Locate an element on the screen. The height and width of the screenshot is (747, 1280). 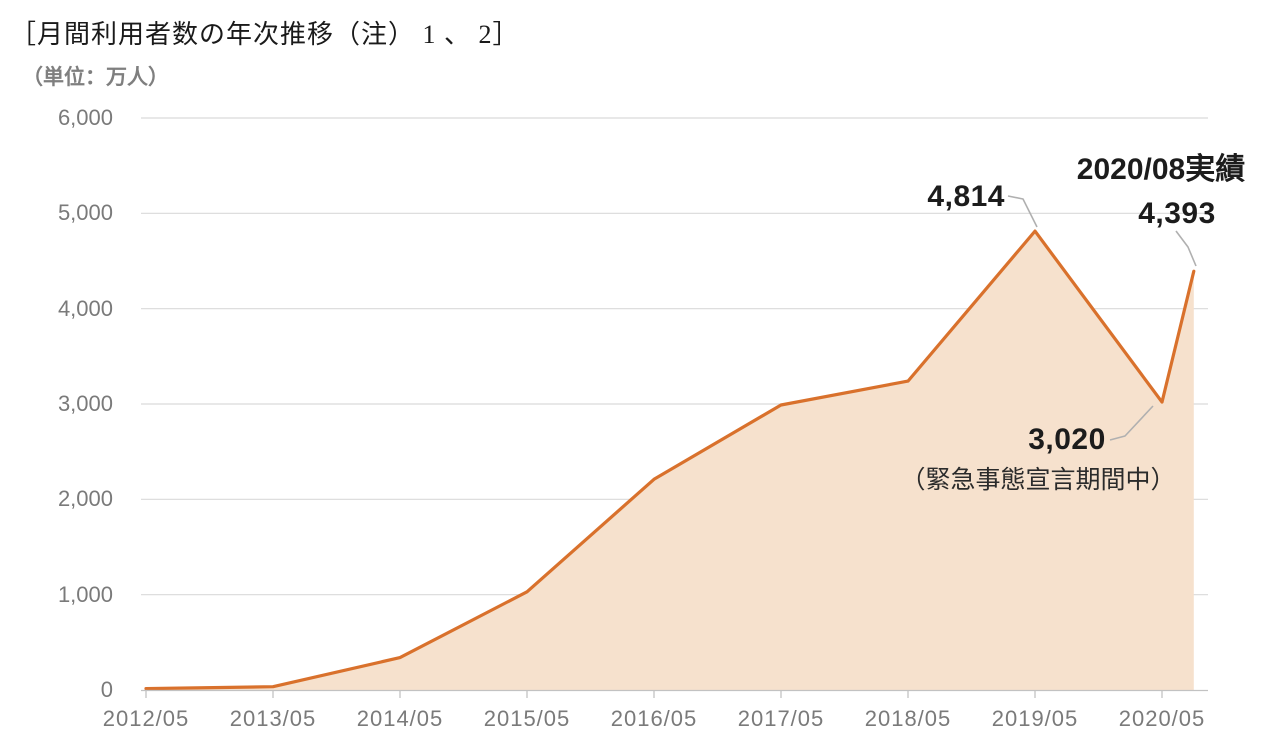
chart-title: ［月間利用者数の年次推移（注） 1 、 2］ is located at coordinates (265, 34).